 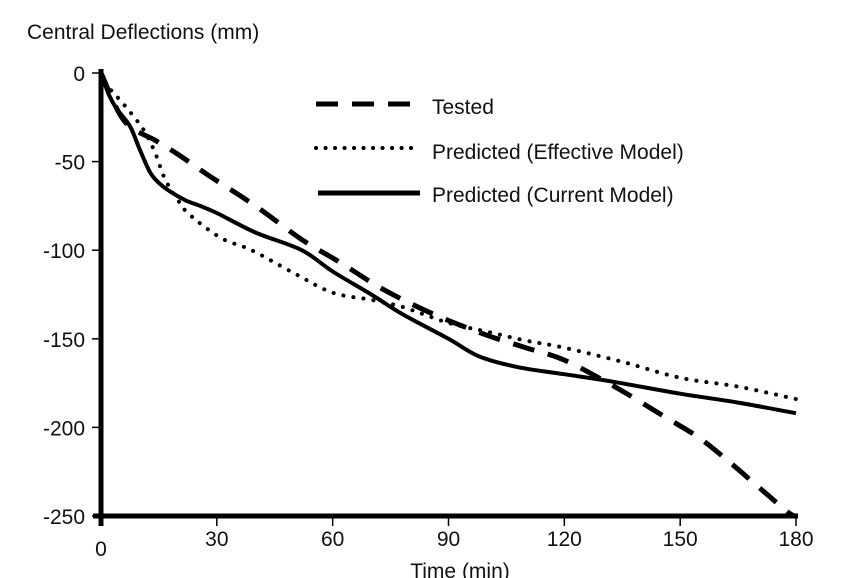 I want to click on x-tick-label: 90, so click(x=448, y=539).